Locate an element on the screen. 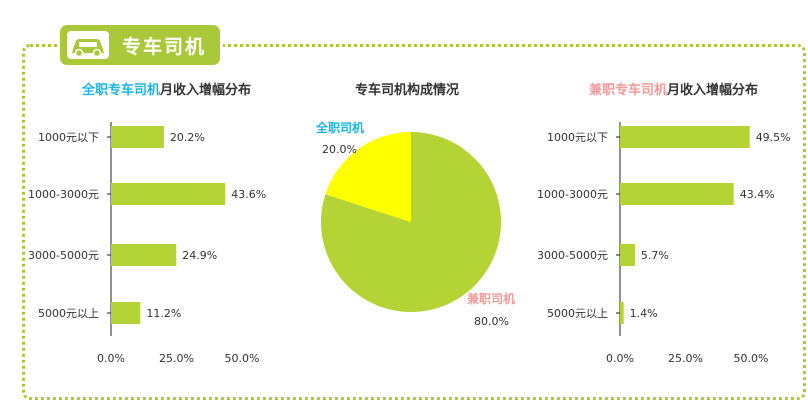 This screenshot has height=409, width=808. section-title: 专车司机 is located at coordinates (164, 47).